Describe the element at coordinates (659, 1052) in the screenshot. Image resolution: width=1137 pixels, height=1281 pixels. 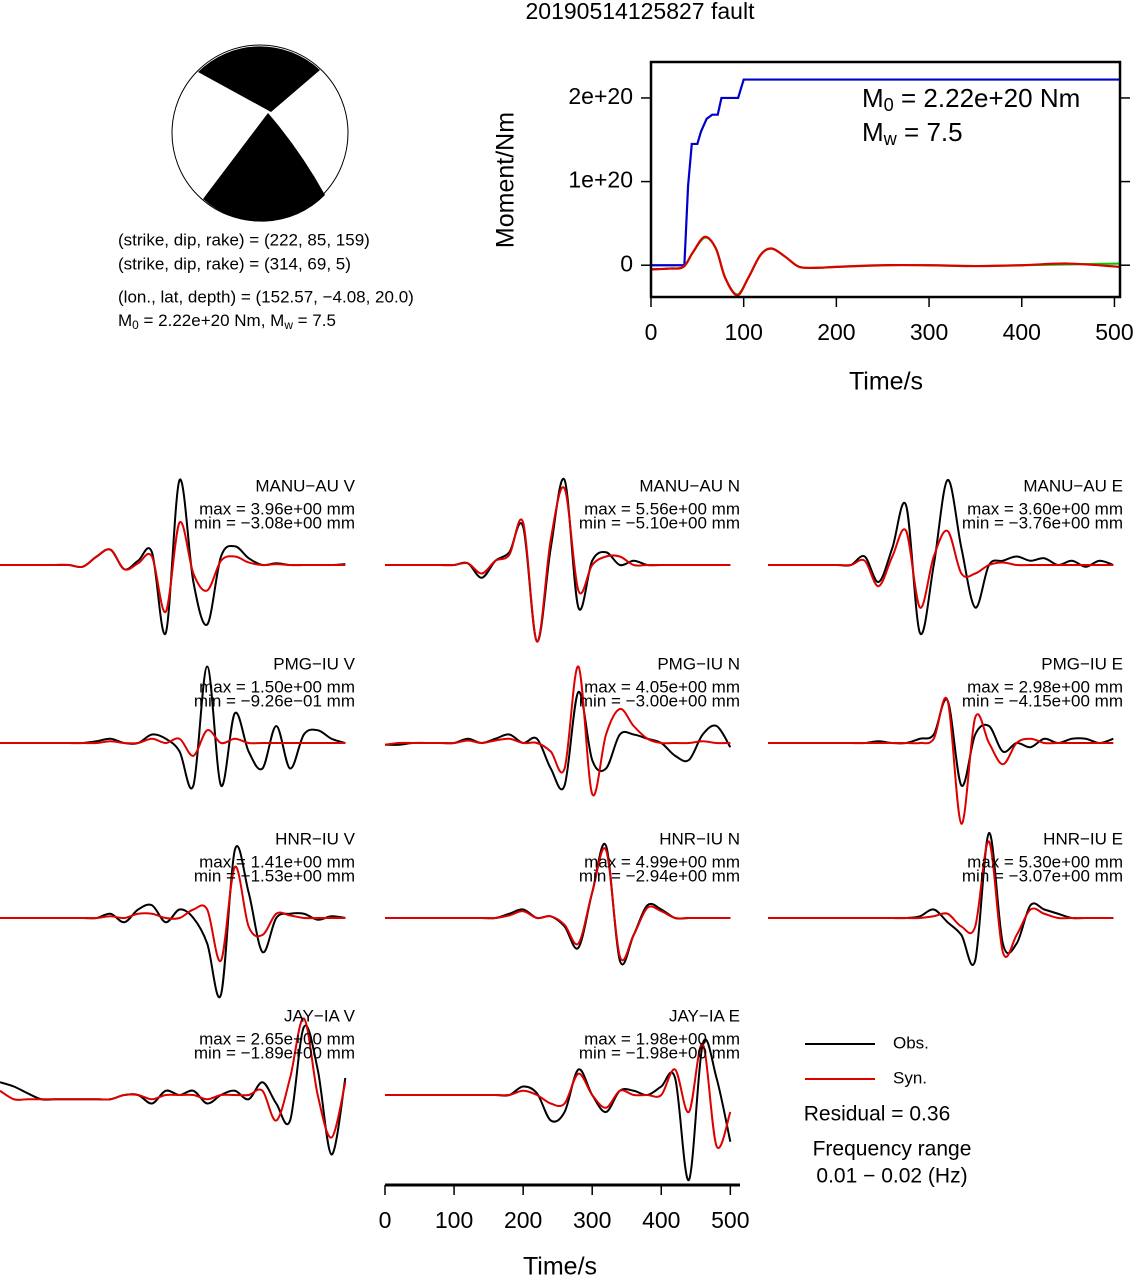
I see `min-label: min = −1.98e+00 mm` at that location.